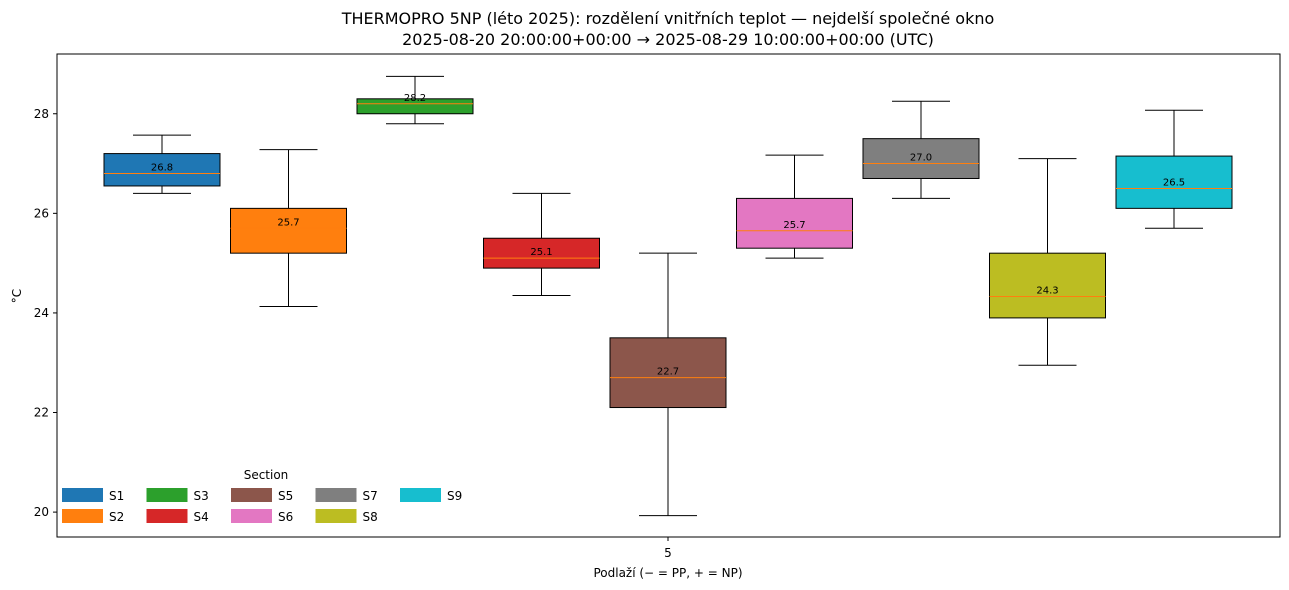 This screenshot has width=1289, height=590. What do you see at coordinates (1047, 290) in the screenshot?
I see `median-label: 24.3` at bounding box center [1047, 290].